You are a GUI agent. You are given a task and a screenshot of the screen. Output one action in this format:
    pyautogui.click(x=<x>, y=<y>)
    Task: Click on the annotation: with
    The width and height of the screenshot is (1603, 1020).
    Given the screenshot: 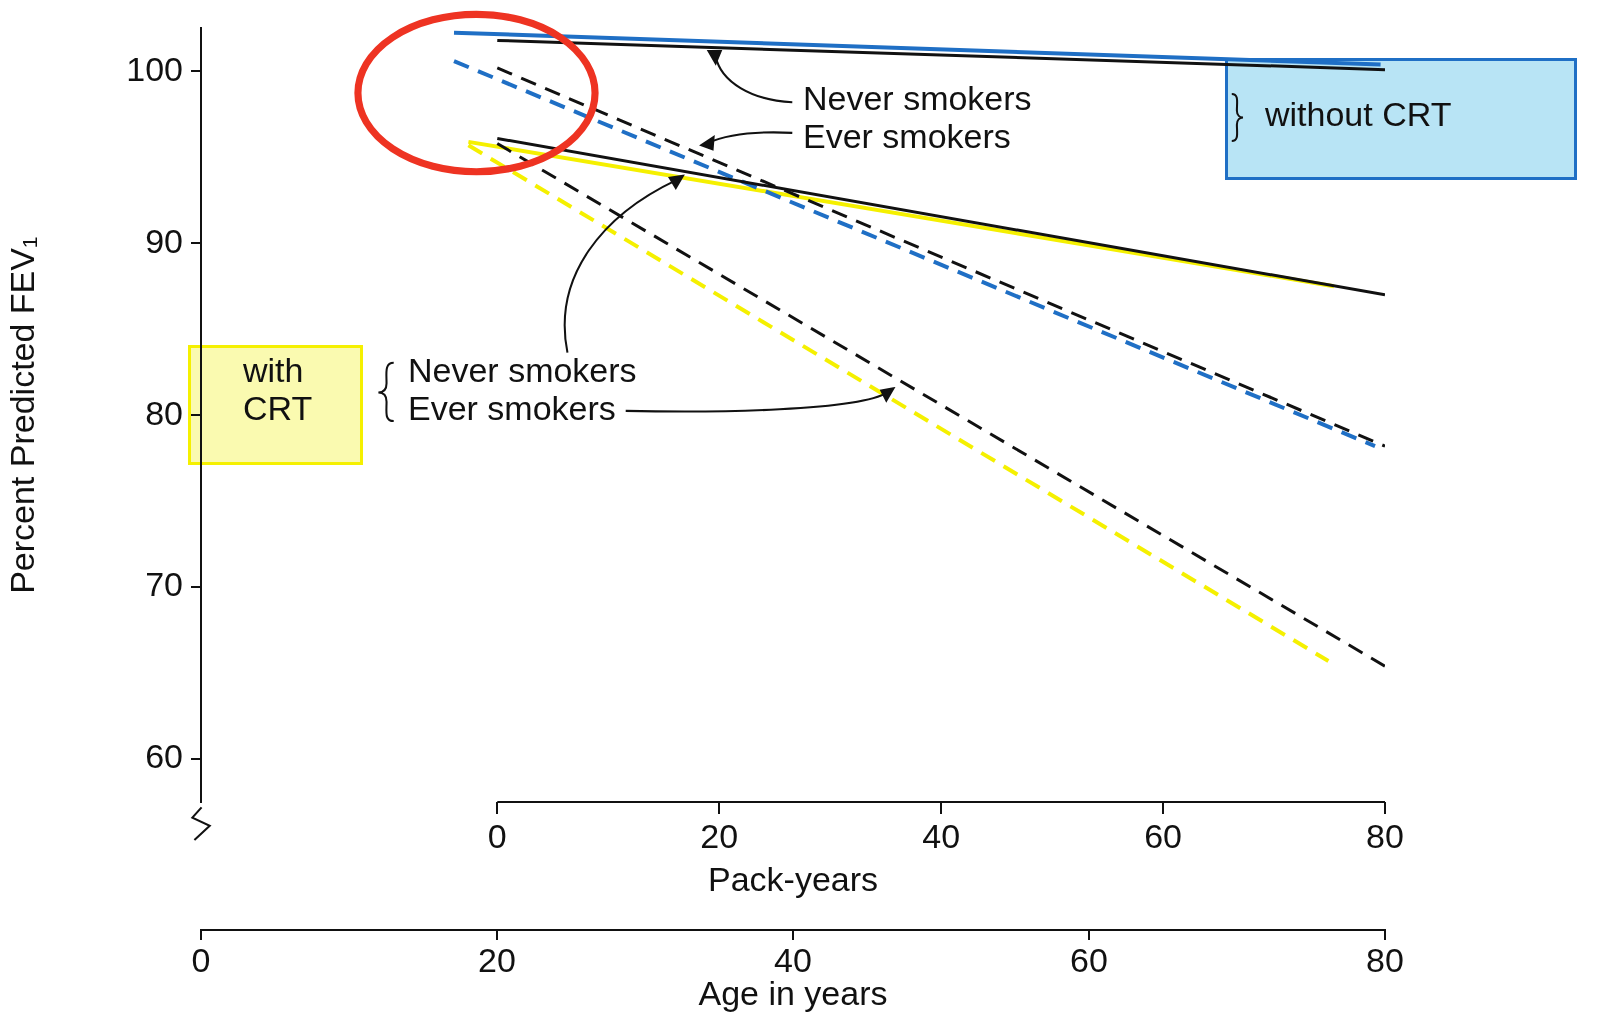 What is the action you would take?
    pyautogui.click(x=273, y=370)
    